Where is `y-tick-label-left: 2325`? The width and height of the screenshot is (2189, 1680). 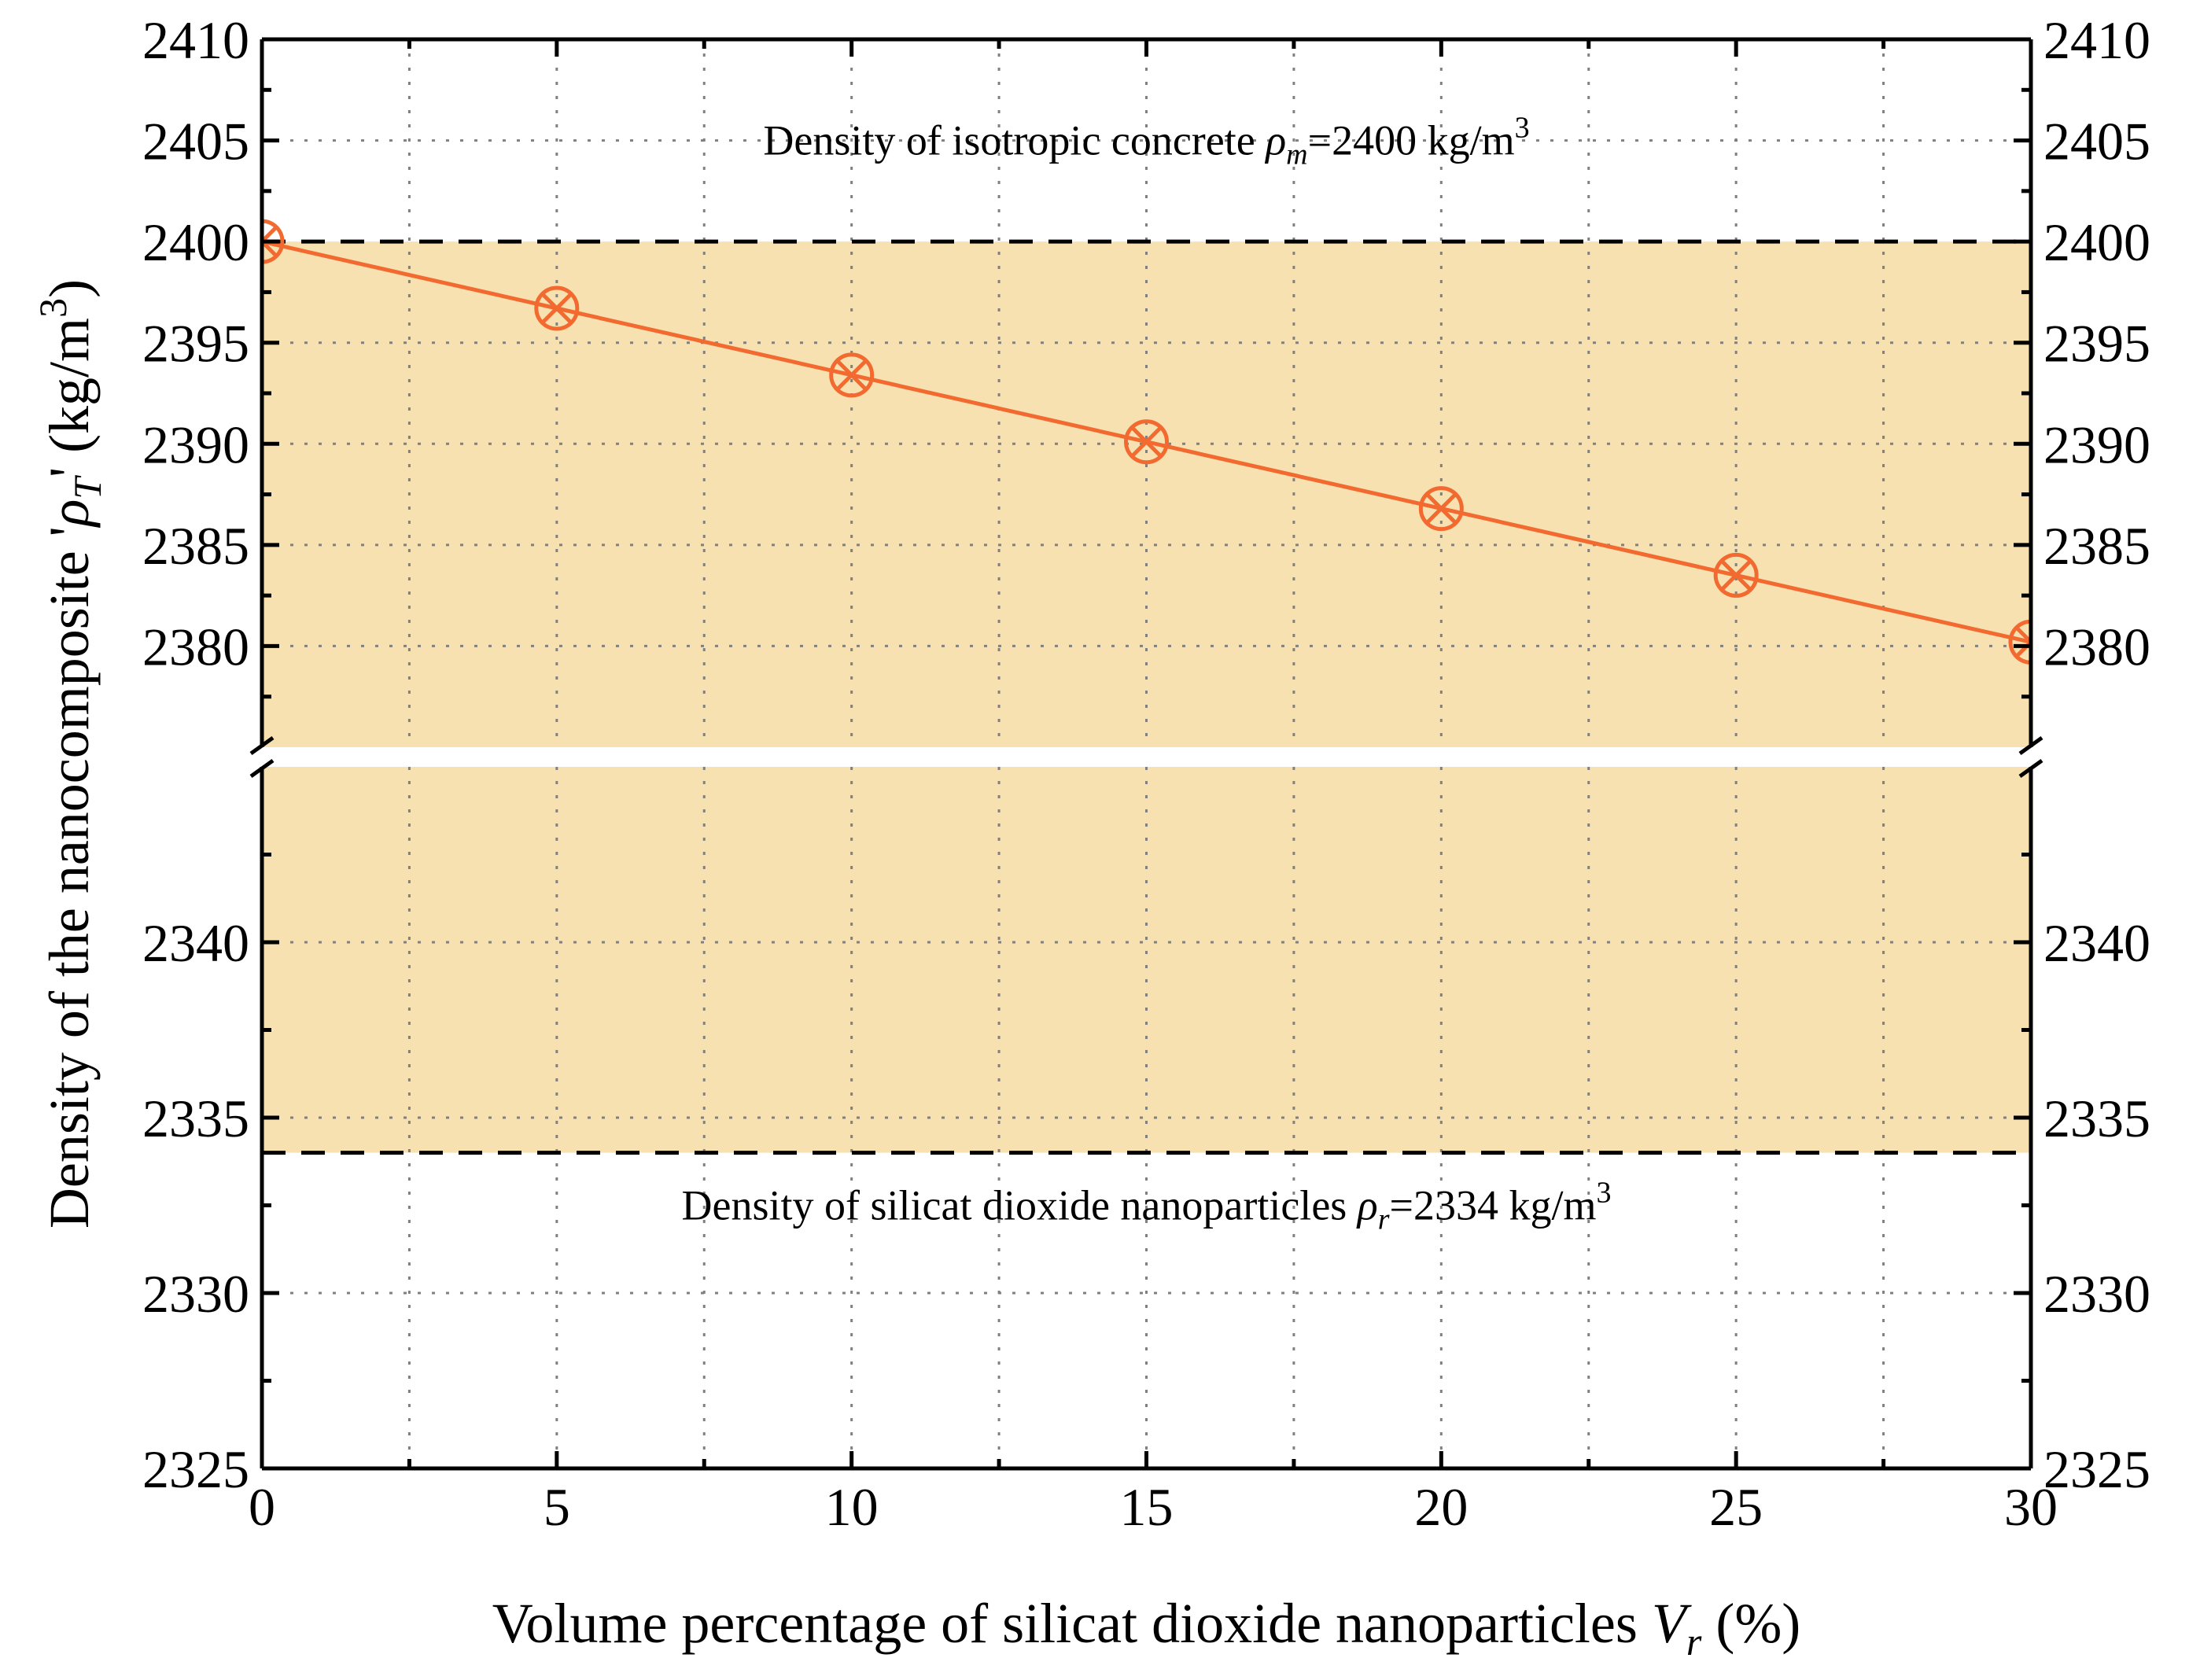
y-tick-label-left: 2325 is located at coordinates (196, 1469).